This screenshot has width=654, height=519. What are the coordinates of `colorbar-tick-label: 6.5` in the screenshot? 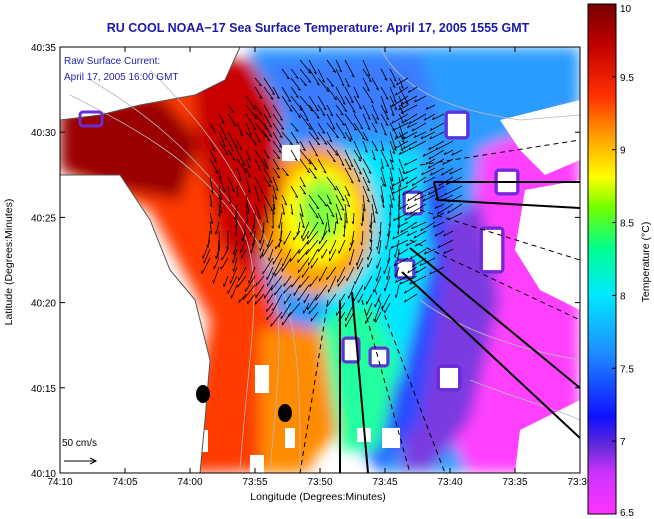 It's located at (627, 513).